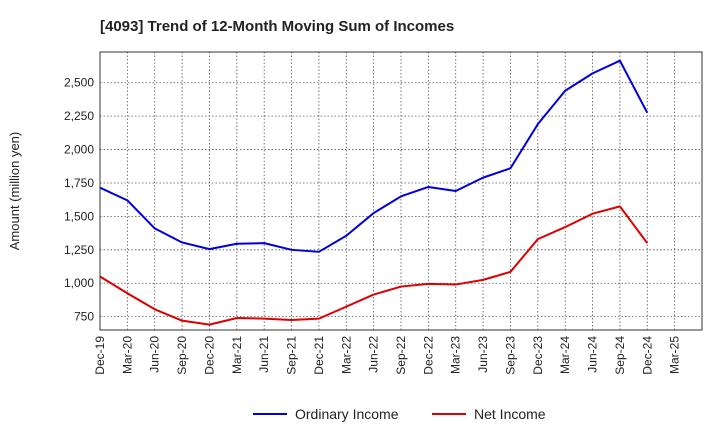 The height and width of the screenshot is (440, 720). Describe the element at coordinates (237, 355) in the screenshot. I see `x-tick-label: Mar-21` at that location.